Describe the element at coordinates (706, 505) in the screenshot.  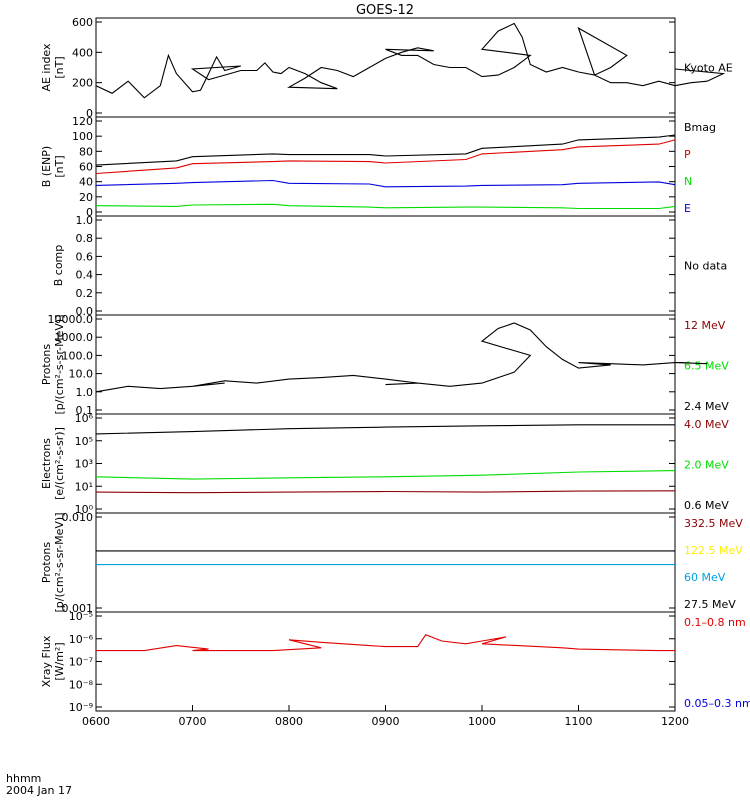
I see `series-label-electrons-2: 0.6 MeV` at that location.